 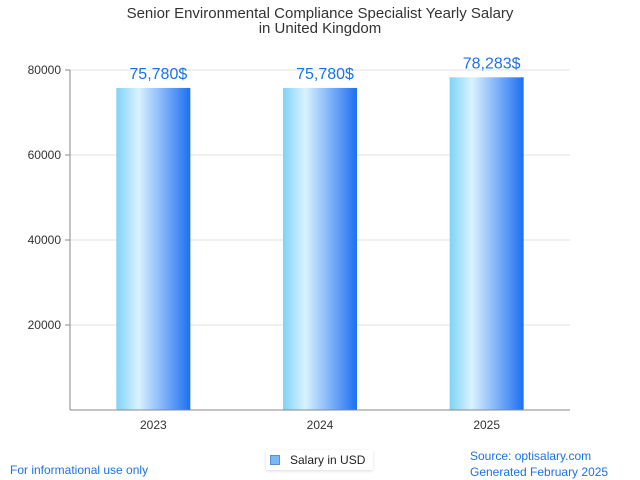 I want to click on data-label-2024: 75,780$, so click(x=325, y=74).